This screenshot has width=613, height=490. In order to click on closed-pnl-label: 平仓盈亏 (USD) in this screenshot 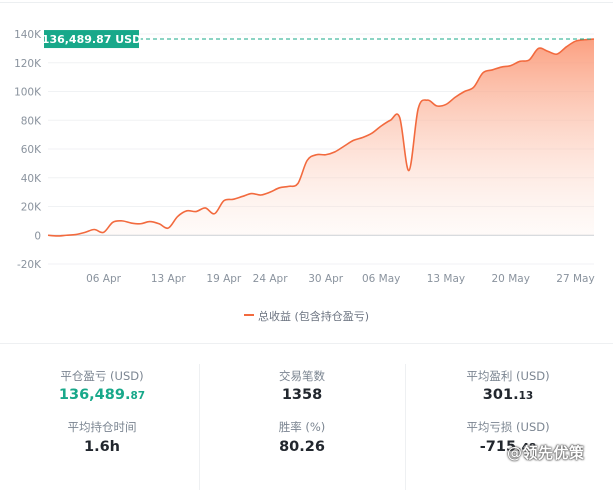, I will do `click(102, 376)`.